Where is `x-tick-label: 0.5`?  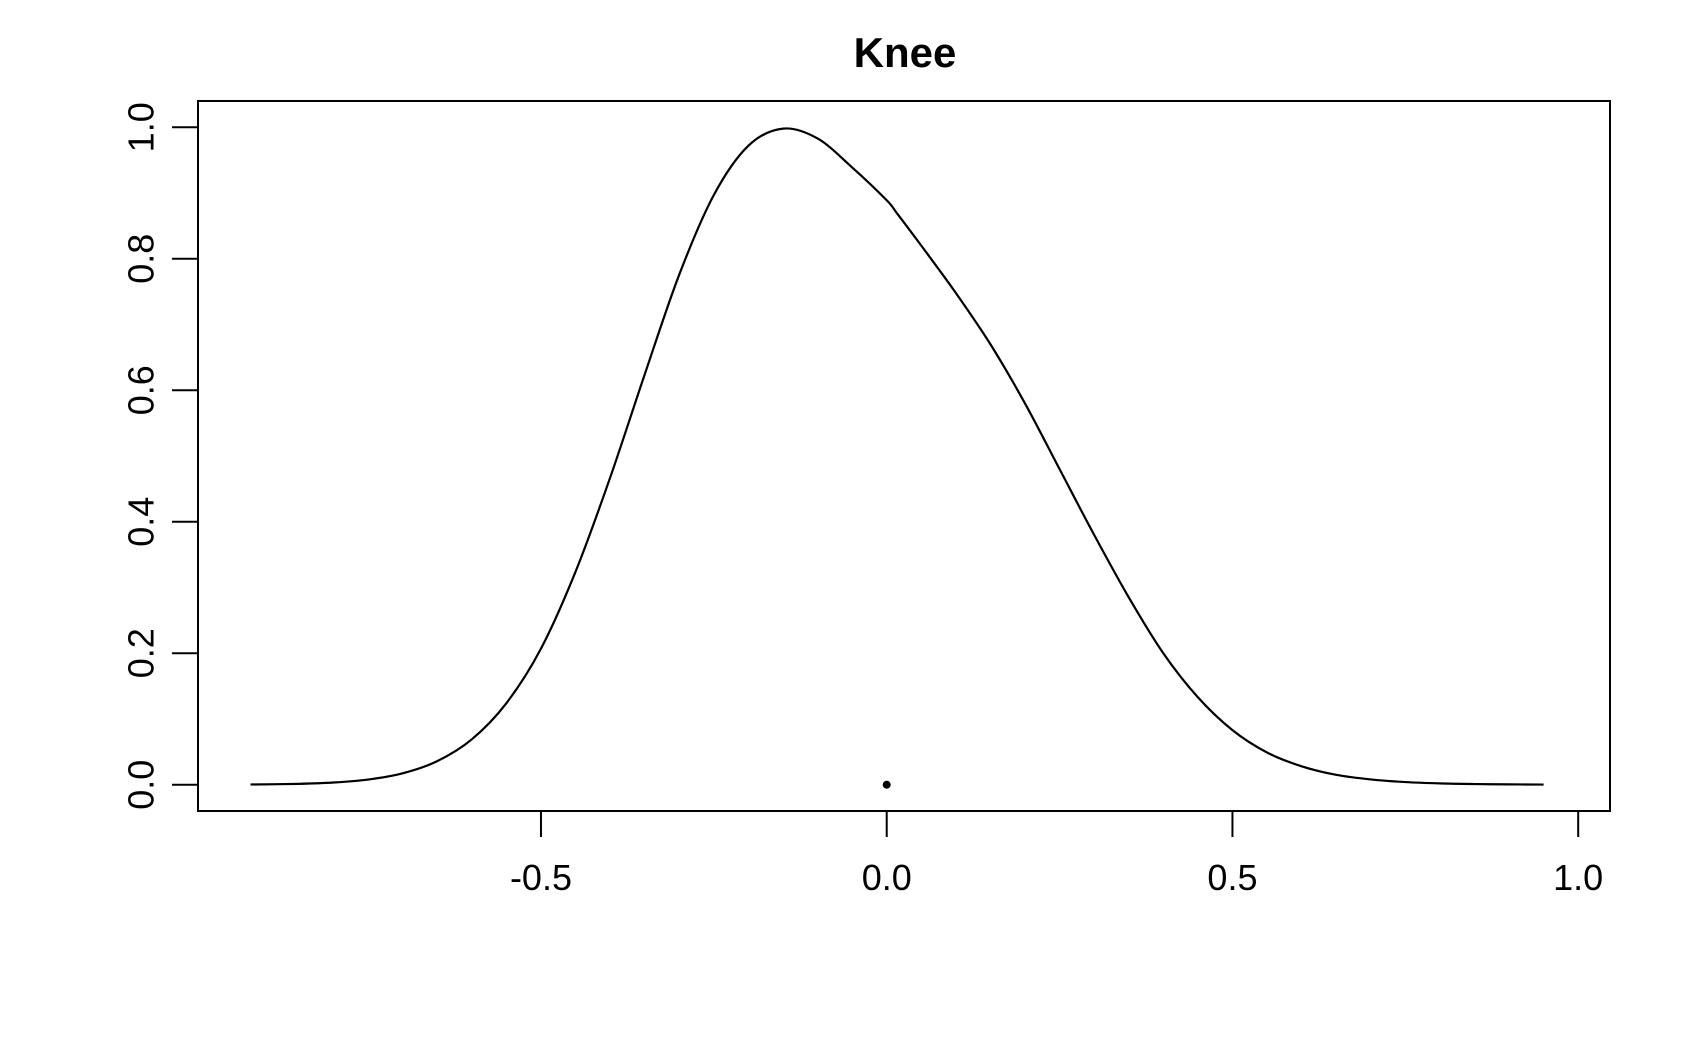
x-tick-label: 0.5 is located at coordinates (1232, 877).